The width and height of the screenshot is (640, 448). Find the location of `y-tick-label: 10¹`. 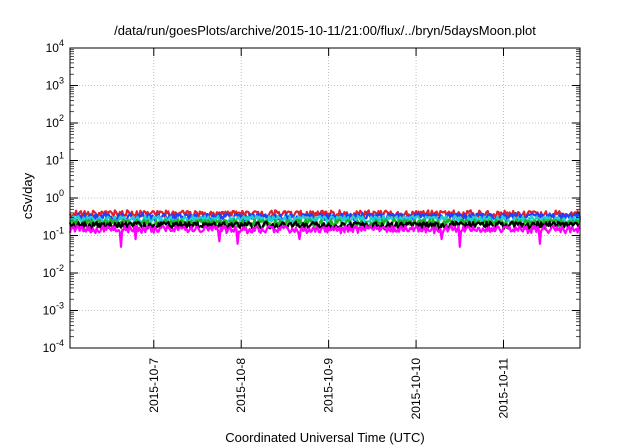

y-tick-label: 10¹ is located at coordinates (55, 159).